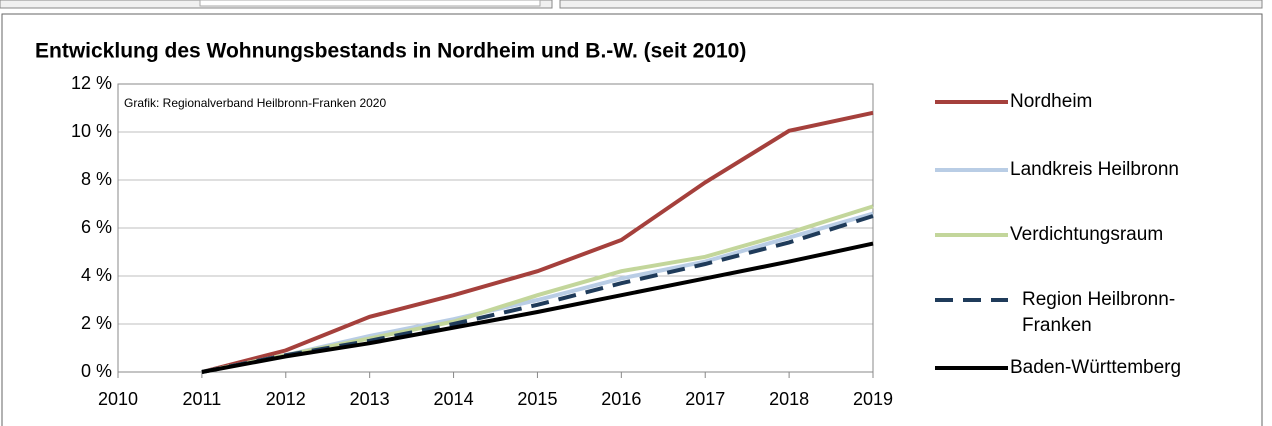 The width and height of the screenshot is (1272, 426). I want to click on y-tick-label: 0 %, so click(96, 371).